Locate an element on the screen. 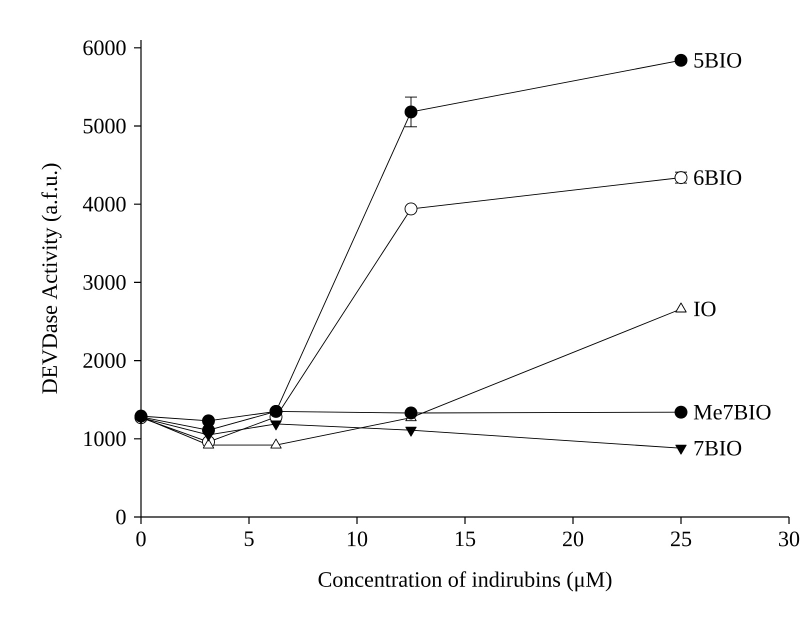 This screenshot has width=810, height=634. x-tick-label: 20 is located at coordinates (573, 539).